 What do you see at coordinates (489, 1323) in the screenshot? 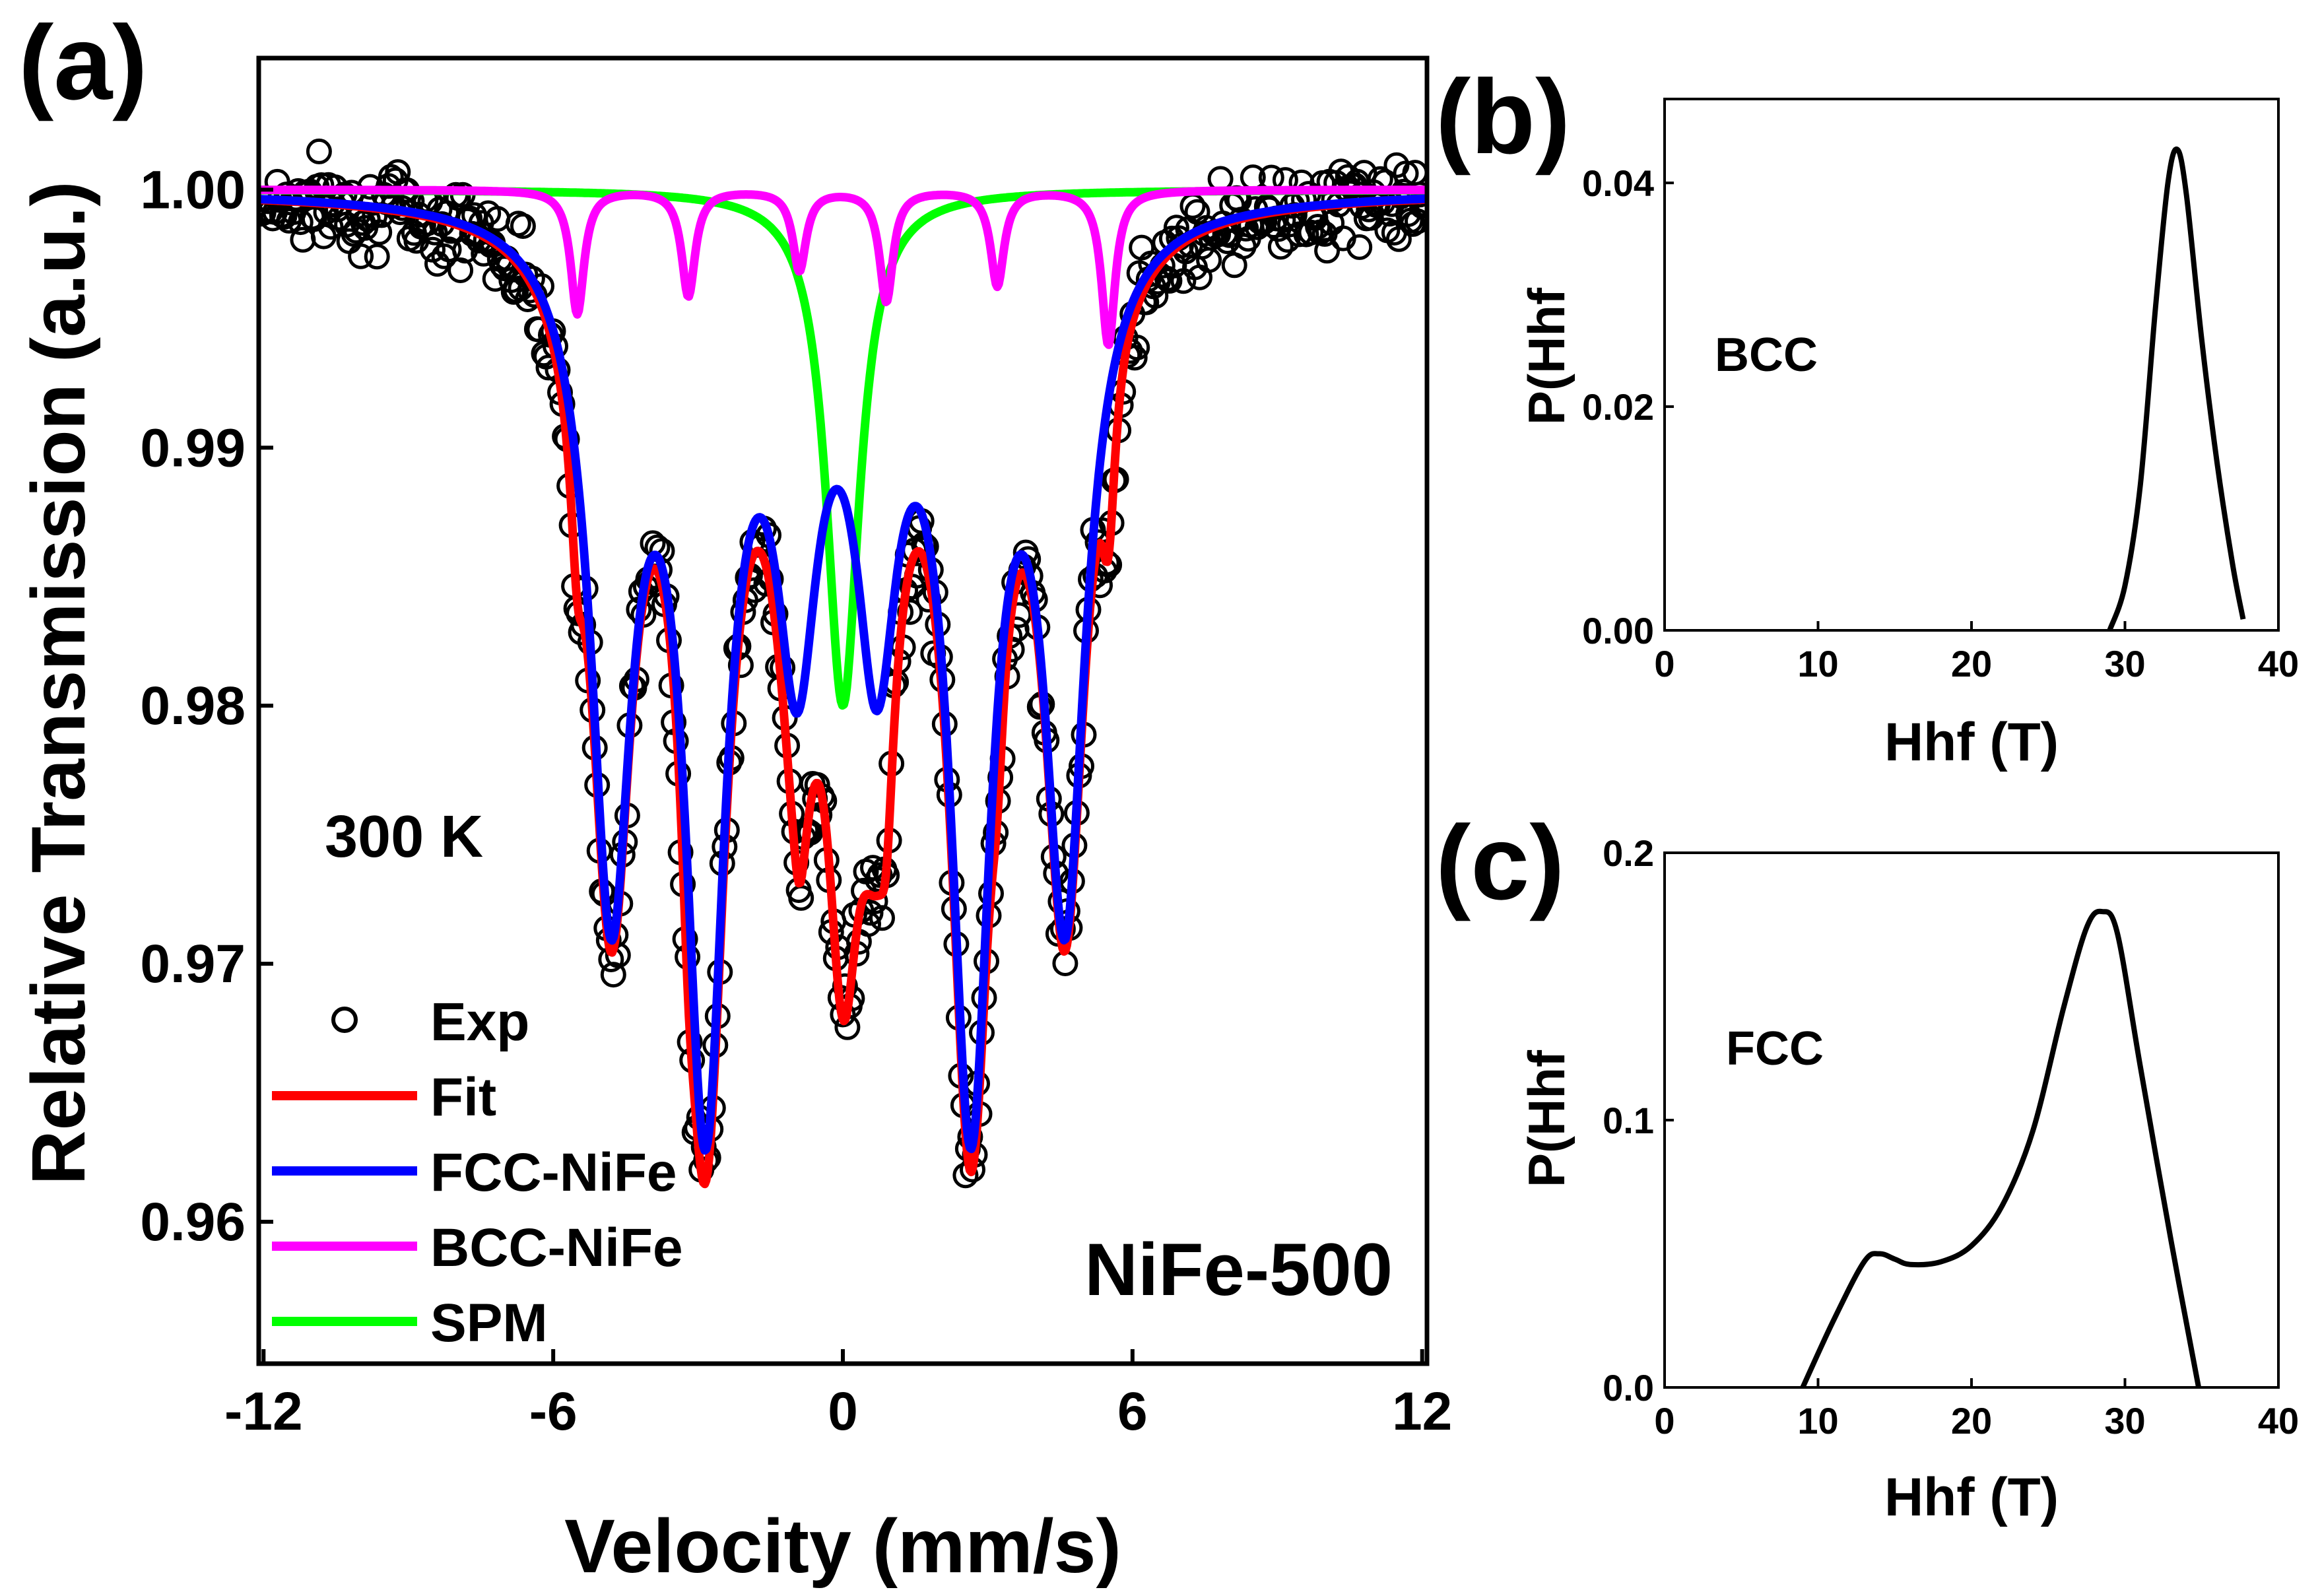
I see `legend-label-spm: SPM` at bounding box center [489, 1323].